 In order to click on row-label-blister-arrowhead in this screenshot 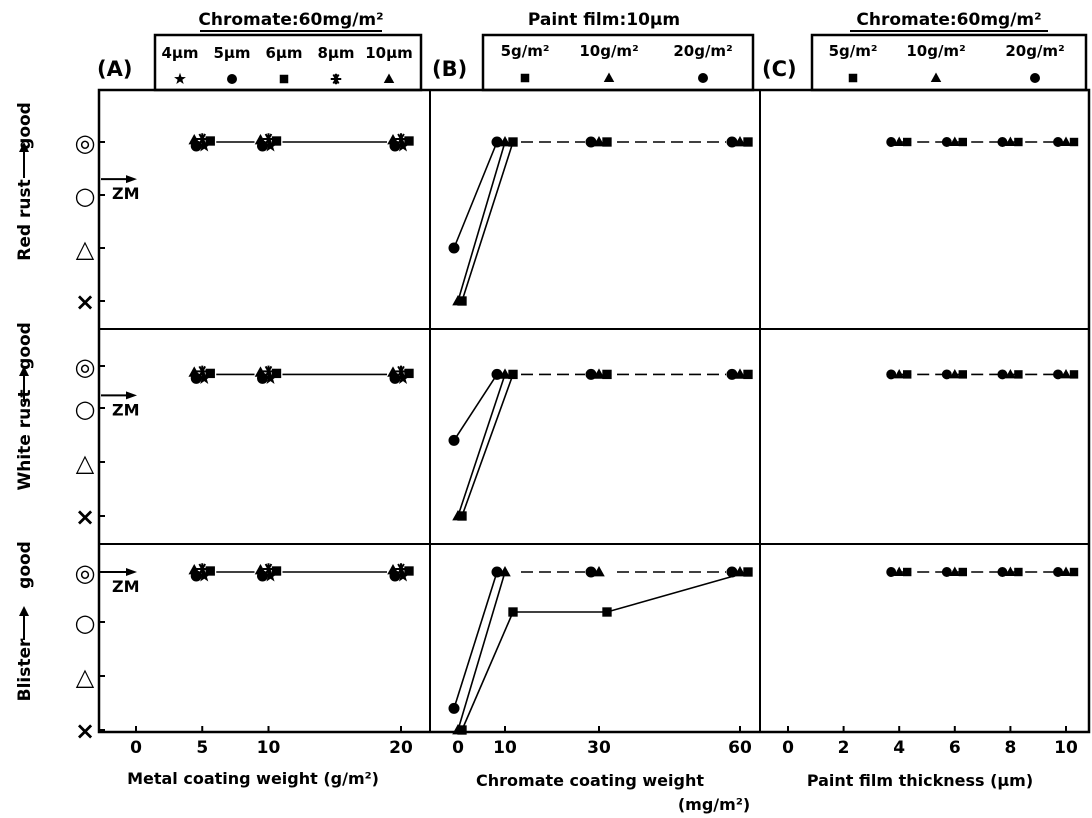, I will do `click(24, 611)`.